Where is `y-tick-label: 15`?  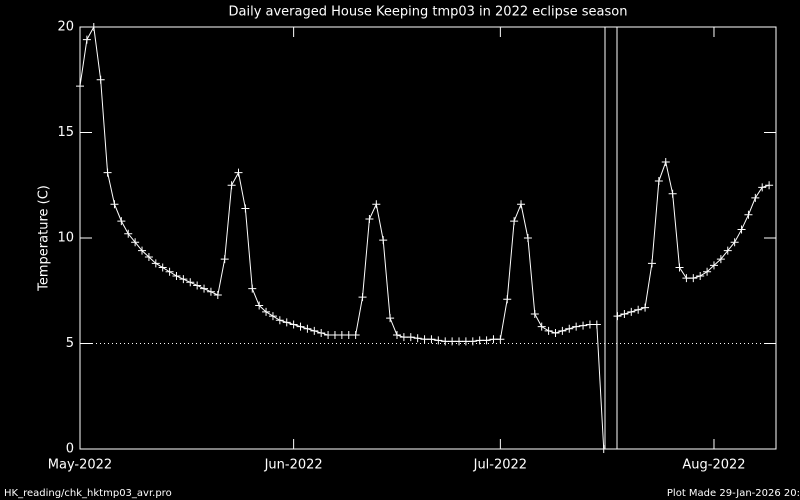 y-tick-label: 15 is located at coordinates (65, 132).